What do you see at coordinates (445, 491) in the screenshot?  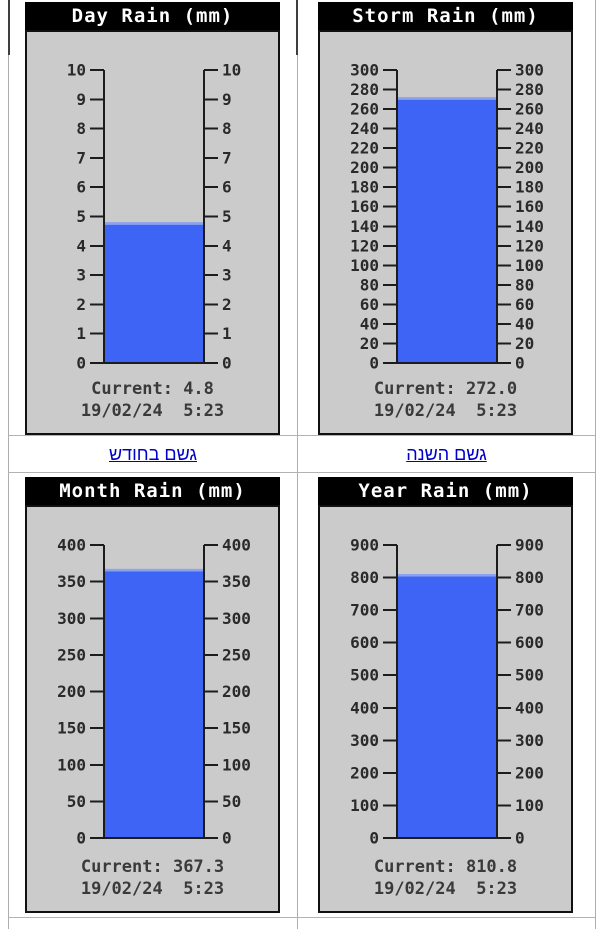 I see `gauge-title-year-rain: Year Rain (mm)` at bounding box center [445, 491].